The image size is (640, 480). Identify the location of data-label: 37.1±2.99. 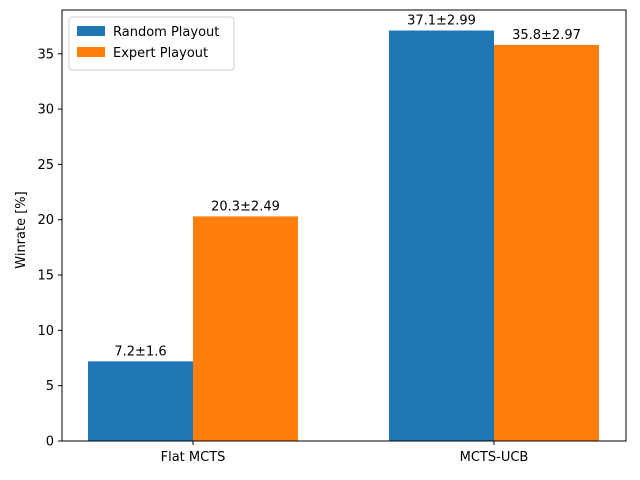
(441, 21).